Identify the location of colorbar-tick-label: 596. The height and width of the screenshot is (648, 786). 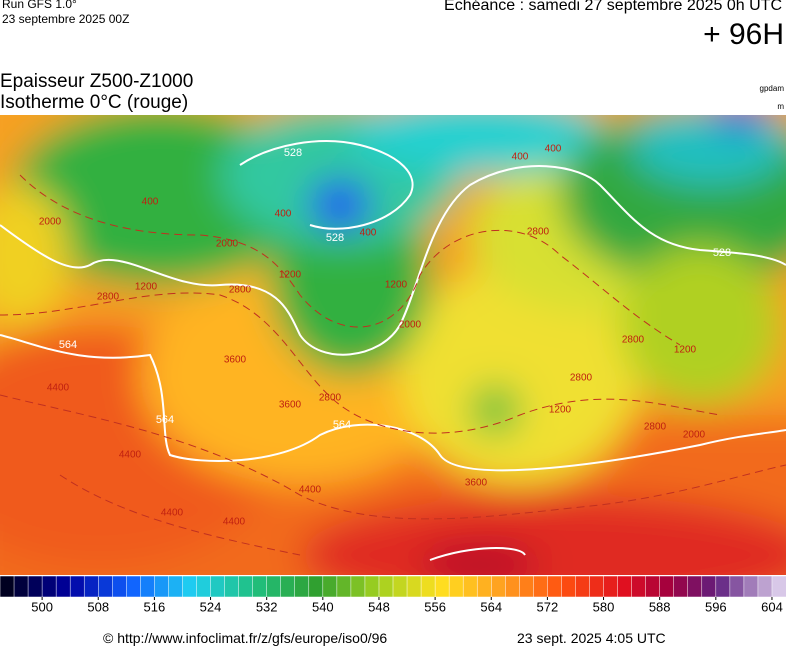
(716, 606).